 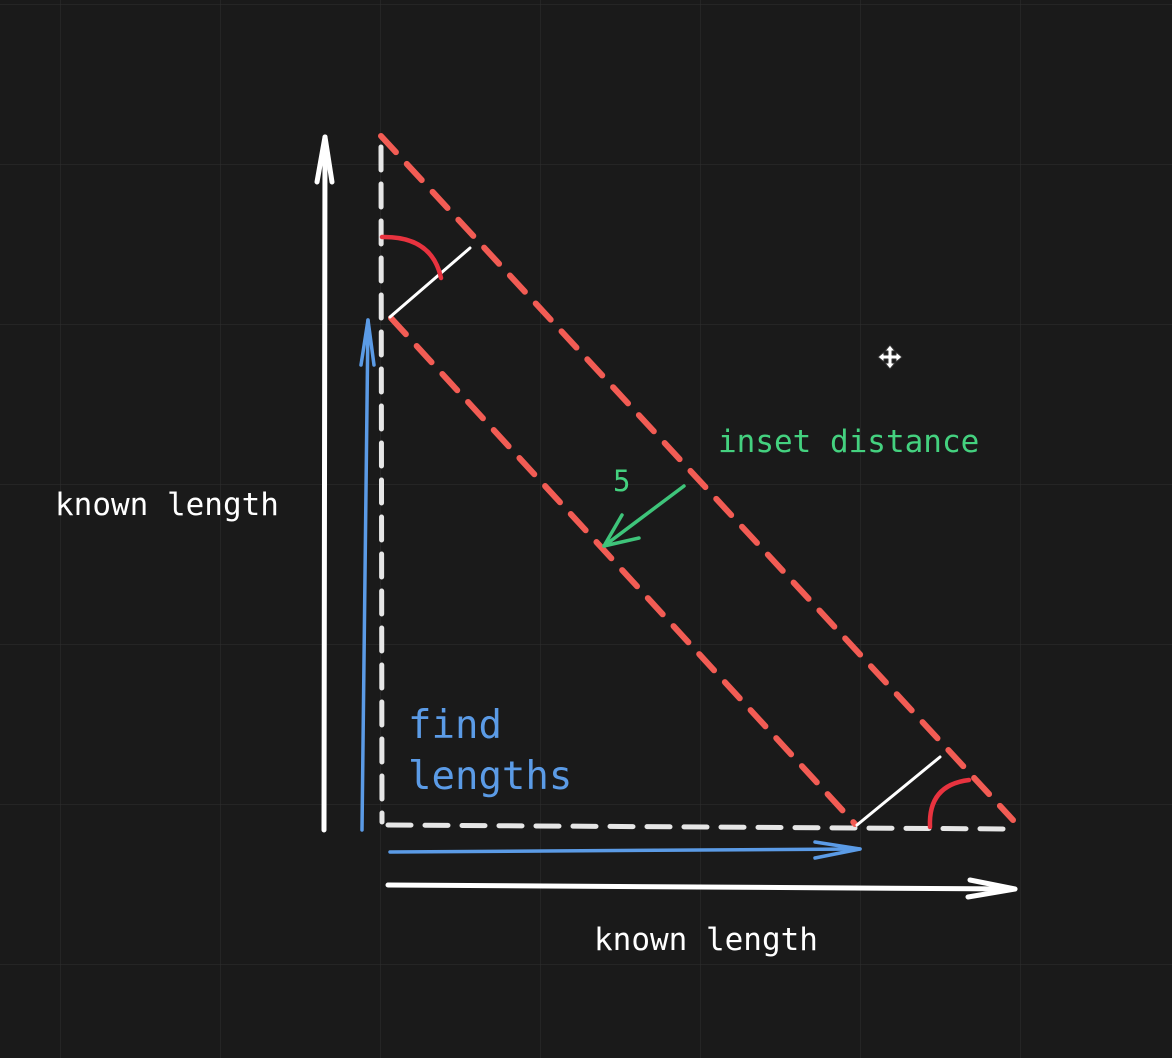 I want to click on inset-distance-label: inset distance, so click(x=848, y=442).